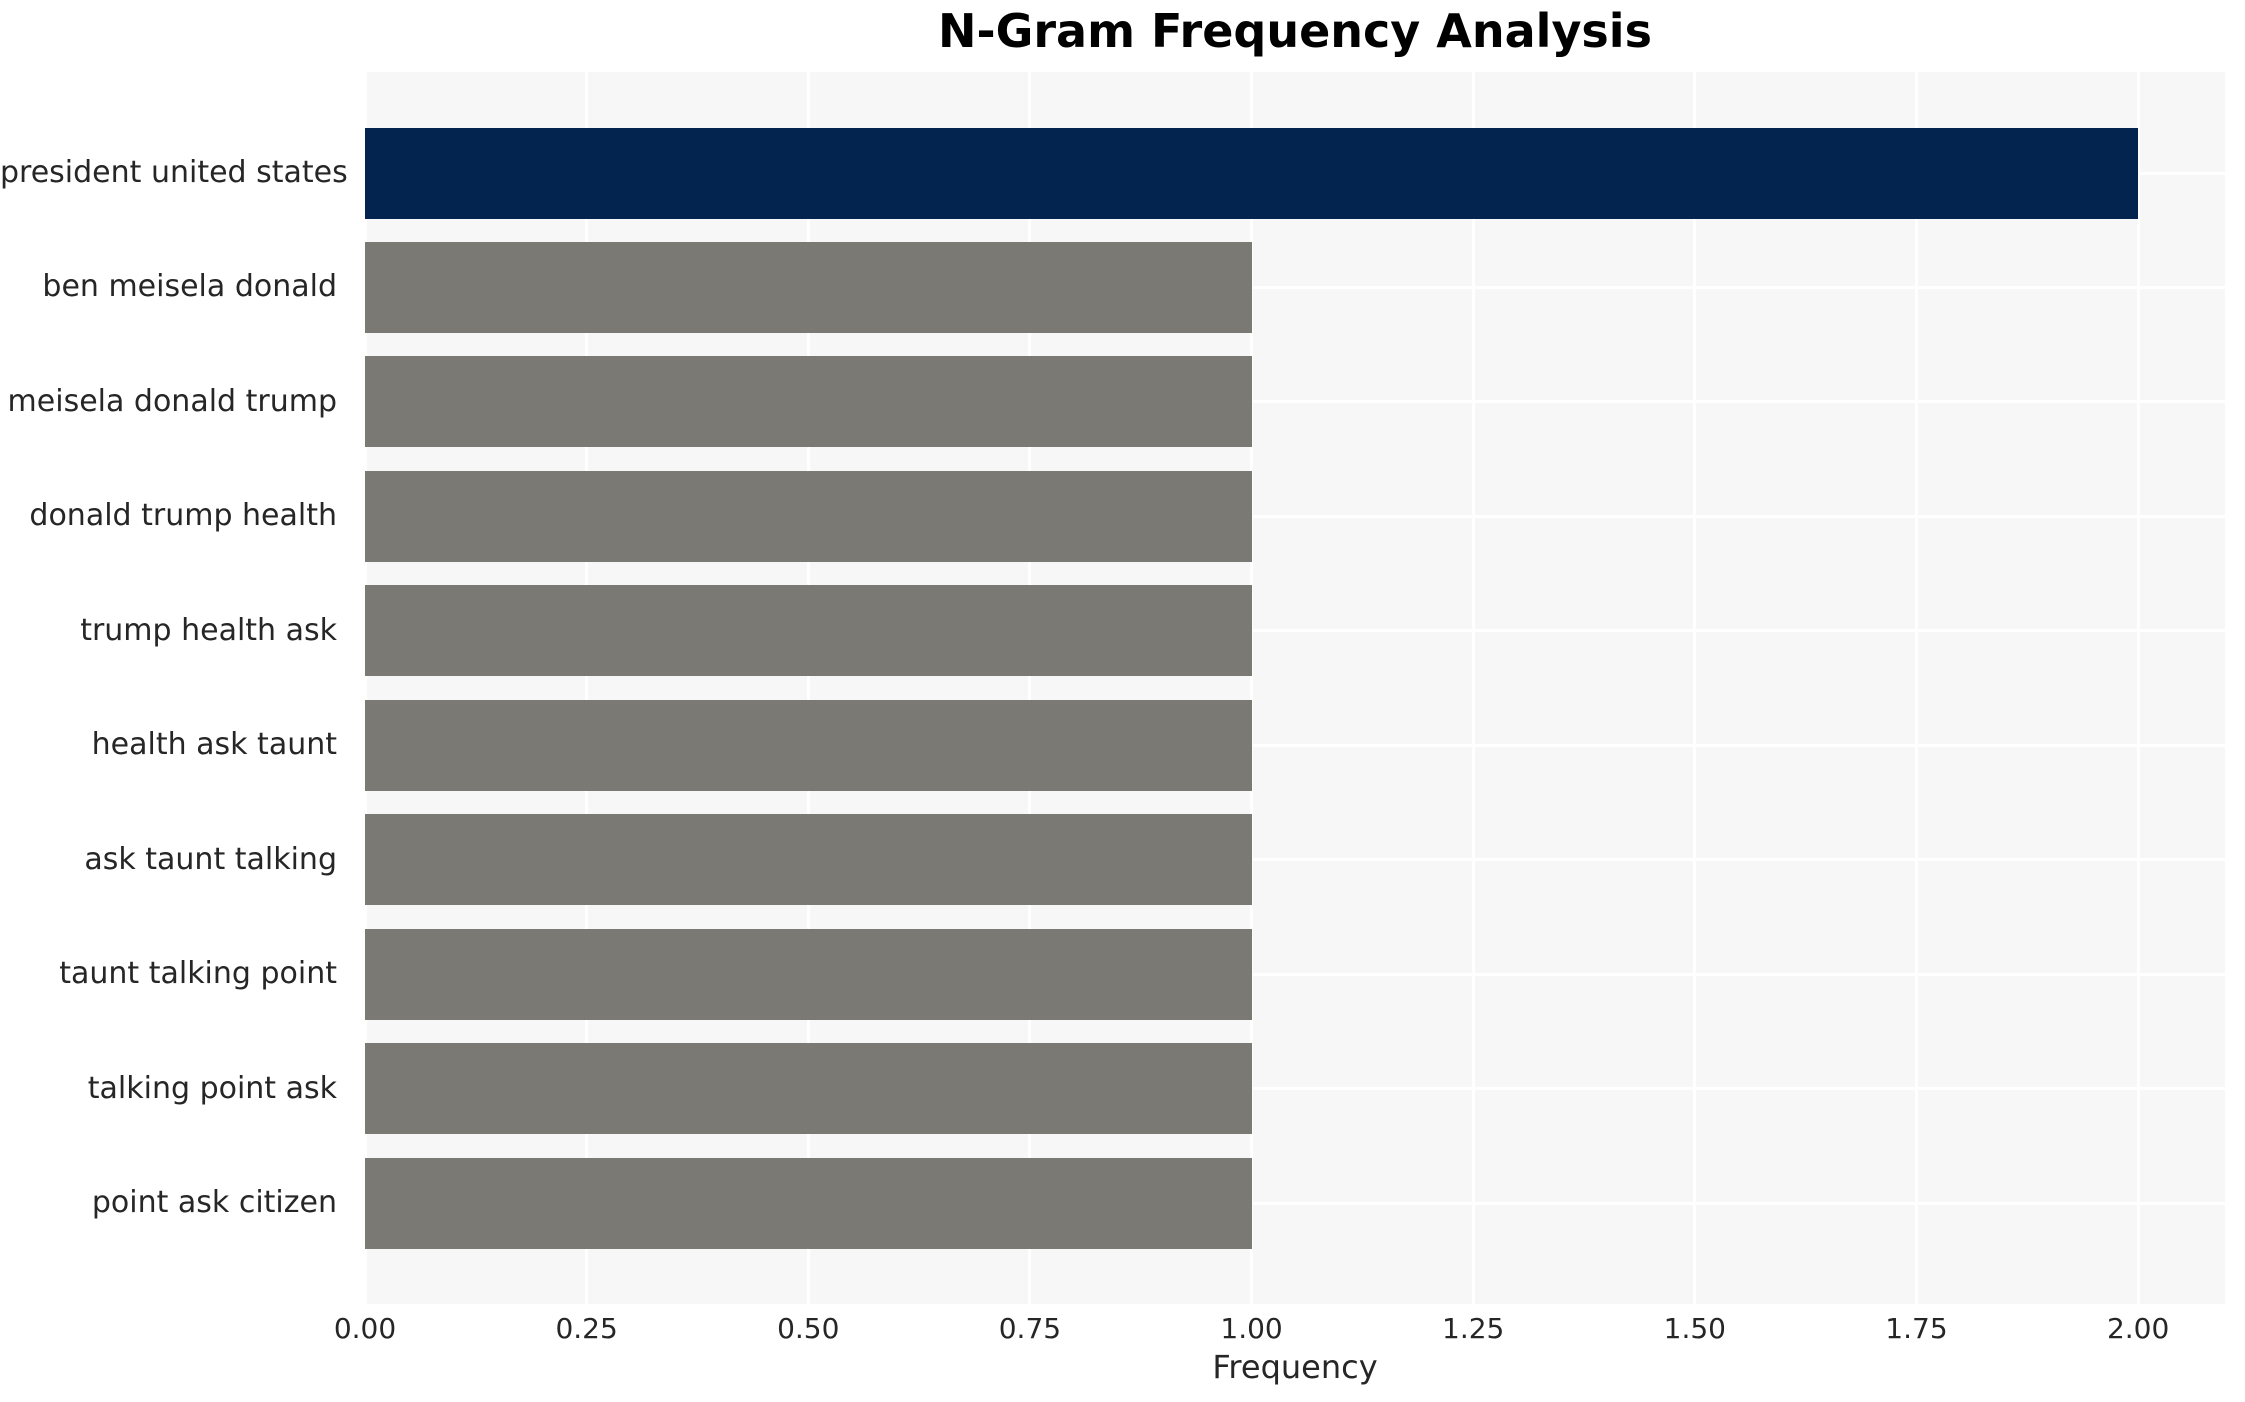  What do you see at coordinates (174, 172) in the screenshot?
I see `y-tick-label: president united states` at bounding box center [174, 172].